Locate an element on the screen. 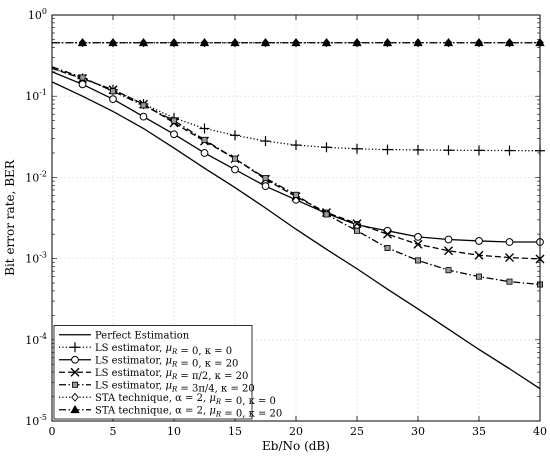 The image size is (550, 459). x-tick-label: 10 is located at coordinates (174, 431).